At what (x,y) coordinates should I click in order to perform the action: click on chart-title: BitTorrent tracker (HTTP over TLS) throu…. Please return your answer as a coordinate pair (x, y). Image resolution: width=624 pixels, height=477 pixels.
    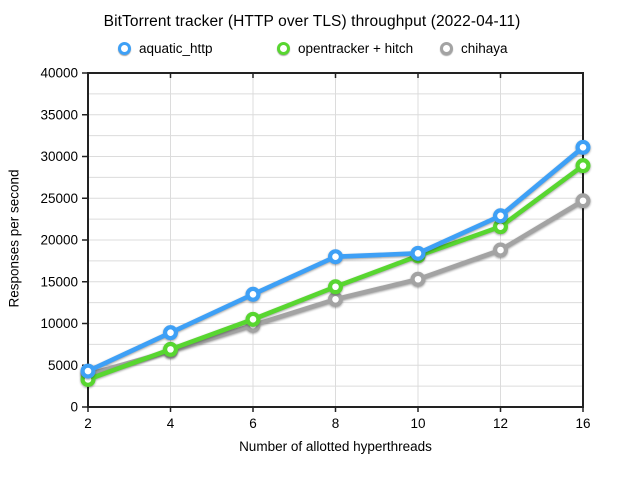
    Looking at the image, I should click on (312, 21).